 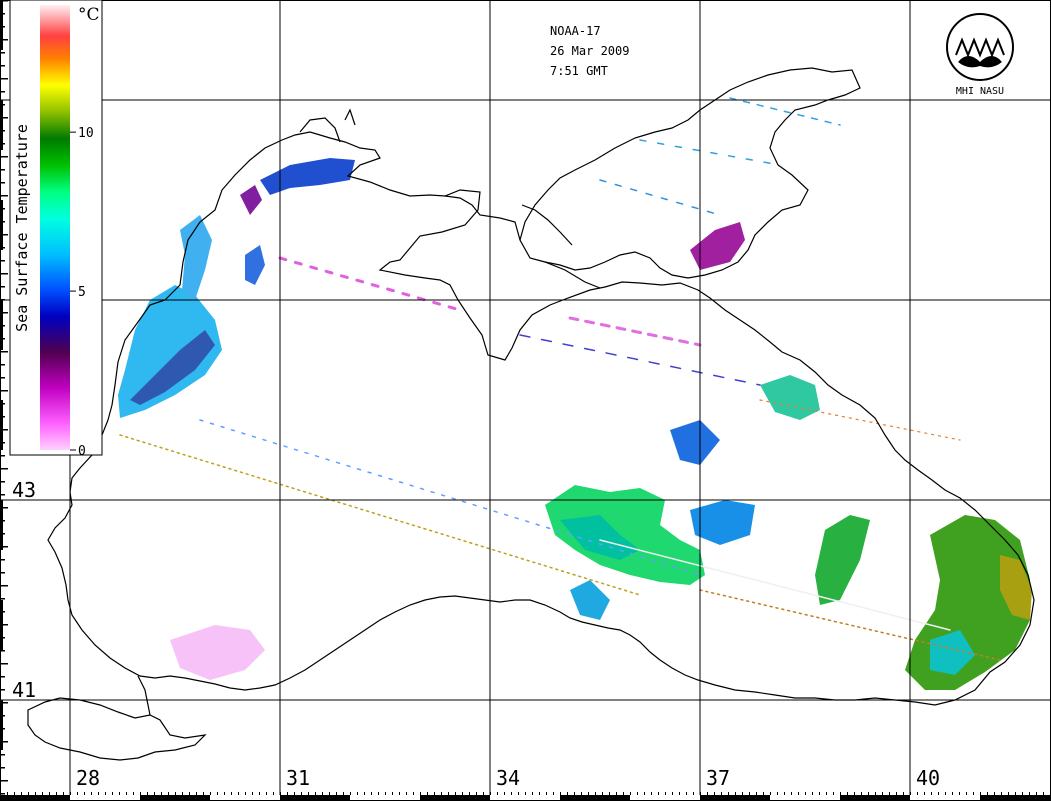 What do you see at coordinates (690, 173) in the screenshot?
I see `coastline-azov` at bounding box center [690, 173].